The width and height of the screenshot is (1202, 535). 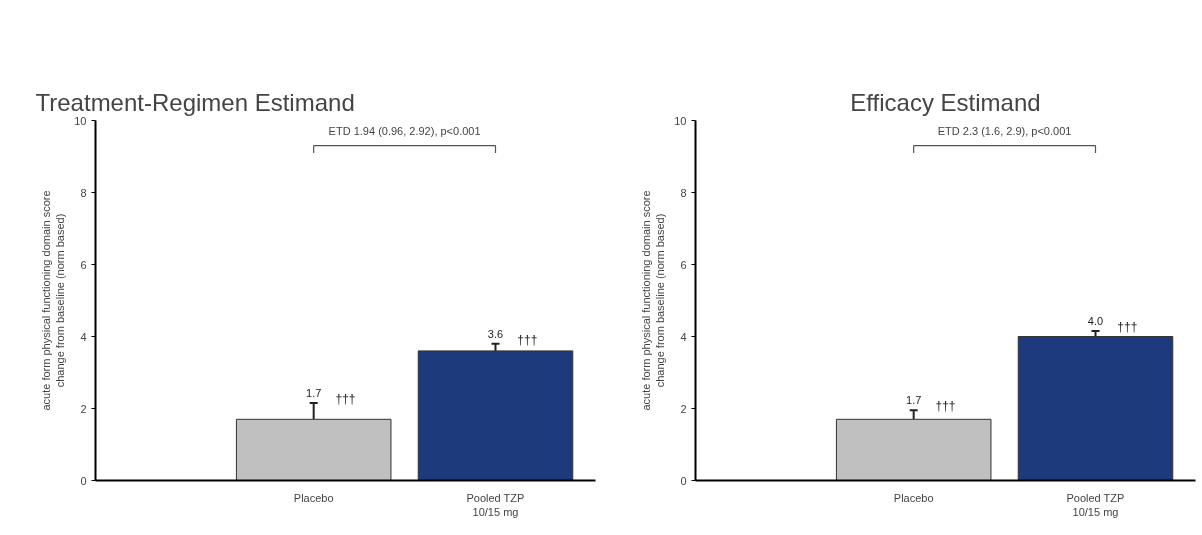 What do you see at coordinates (195, 102) in the screenshot?
I see `chart-title: Treatment-Regimen Estimand` at bounding box center [195, 102].